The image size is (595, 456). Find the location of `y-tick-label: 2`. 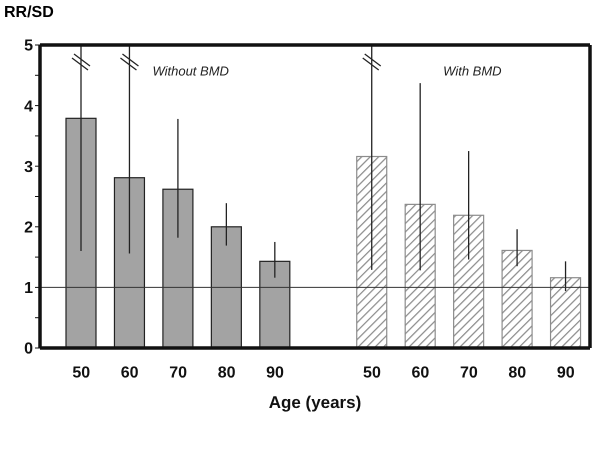

y-tick-label: 2 is located at coordinates (29, 227).